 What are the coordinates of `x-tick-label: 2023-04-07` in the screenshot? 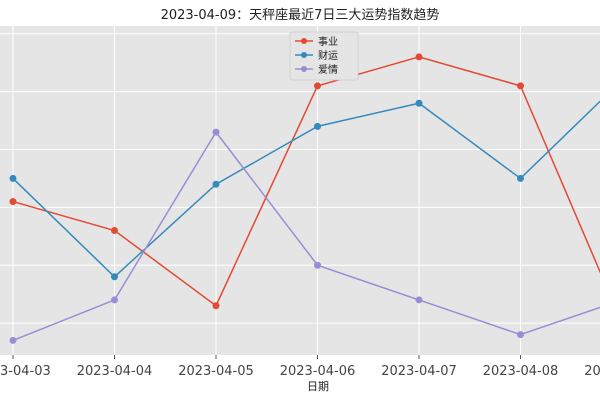 It's located at (419, 371).